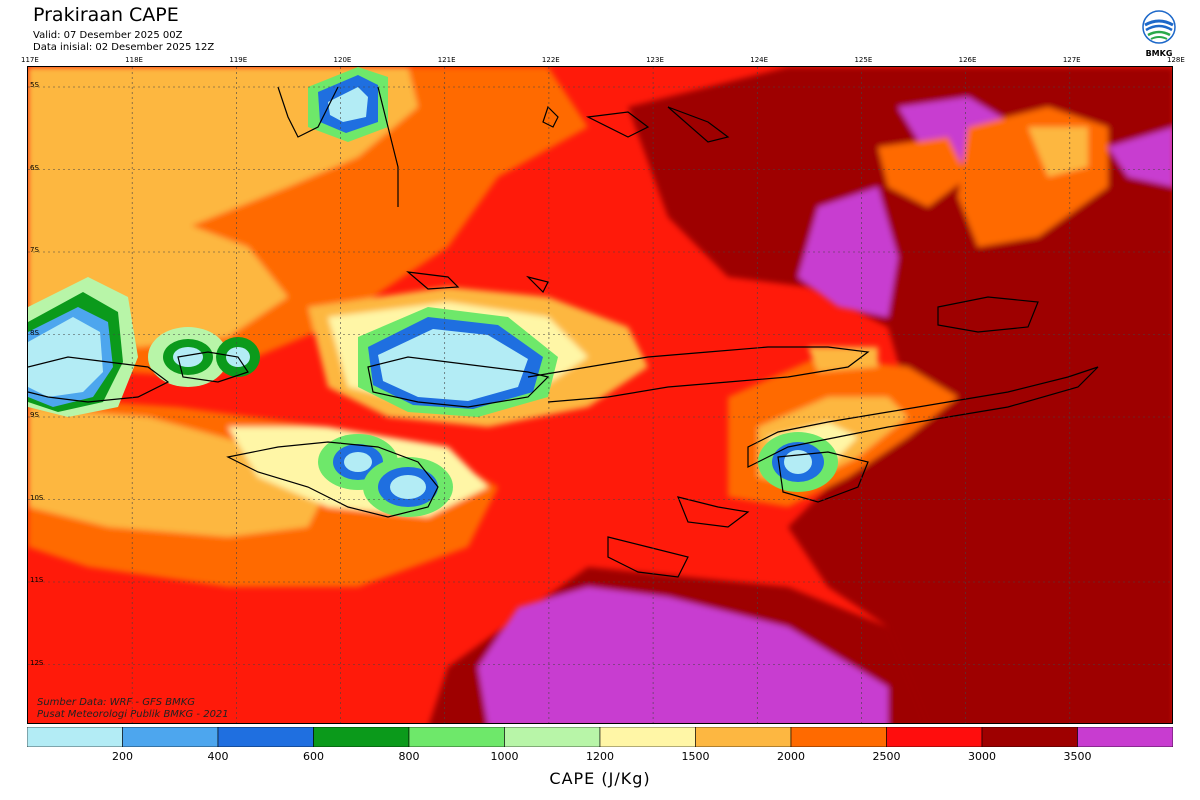 This screenshot has width=1200, height=800. I want to click on colorbar-tick-label: 3500, so click(1077, 756).